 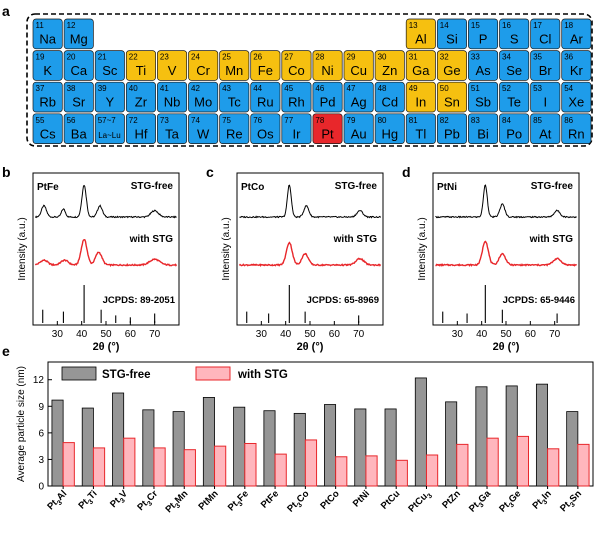 What do you see at coordinates (133, 88) in the screenshot?
I see `element-number: 40` at bounding box center [133, 88].